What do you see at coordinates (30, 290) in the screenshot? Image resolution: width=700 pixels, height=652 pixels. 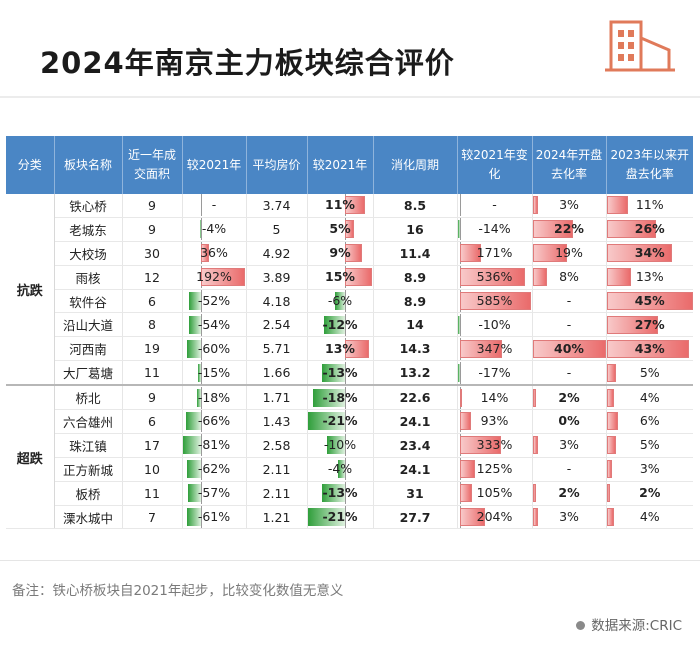 I see `group-label: 抗跌` at bounding box center [30, 290].